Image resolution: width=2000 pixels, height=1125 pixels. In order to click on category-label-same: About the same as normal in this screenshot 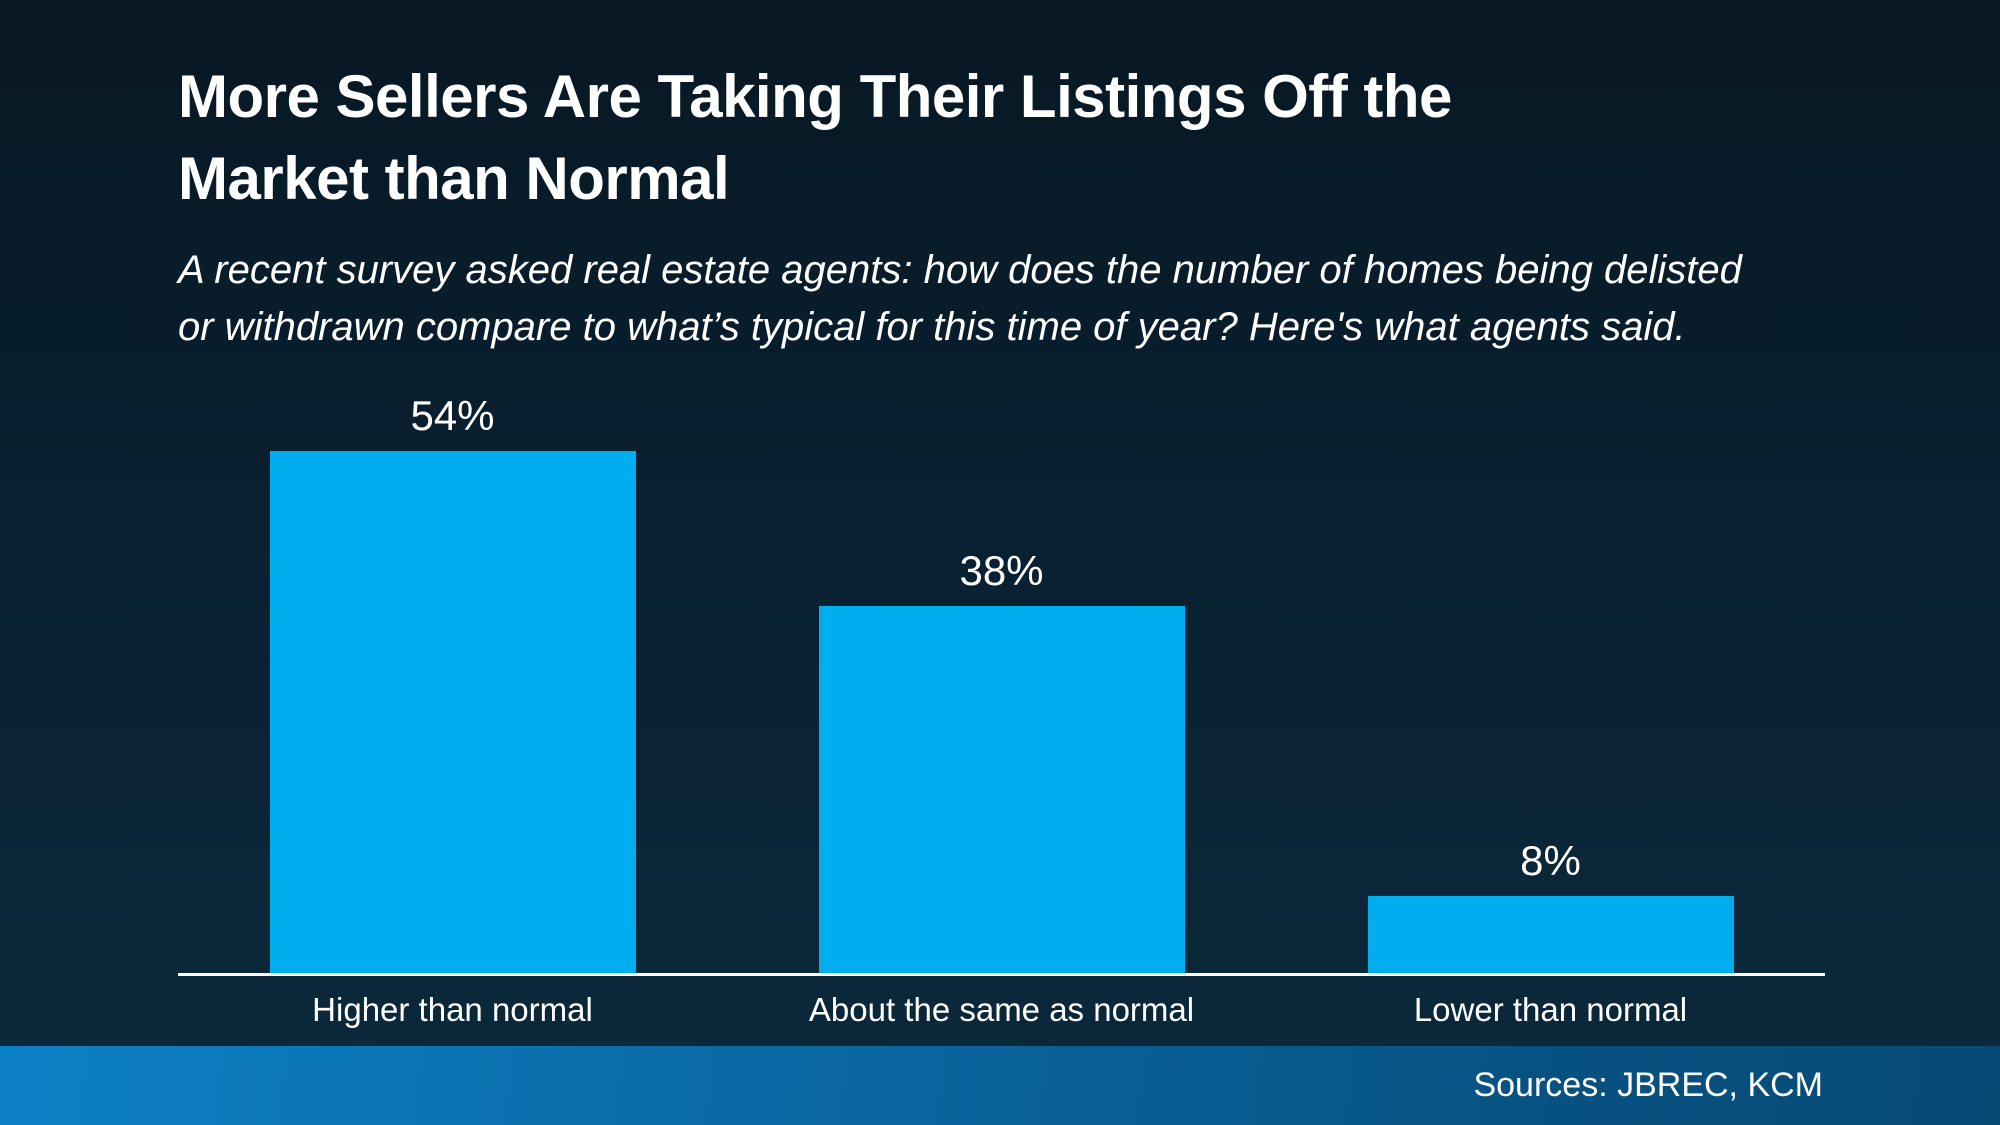, I will do `click(1001, 1009)`.